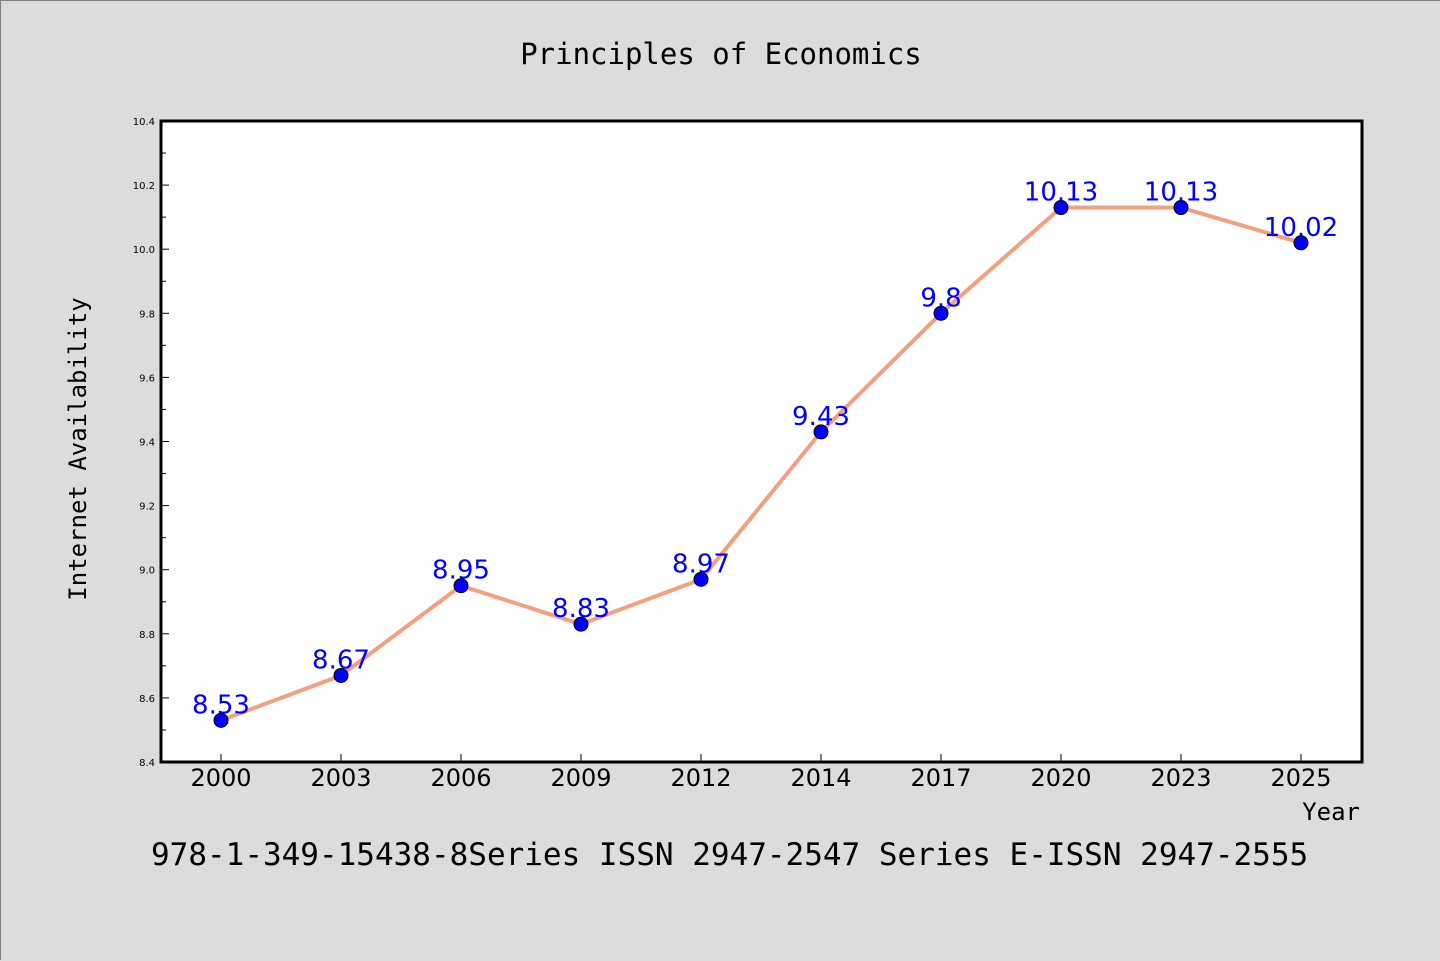 The image size is (1440, 961). Describe the element at coordinates (144, 186) in the screenshot. I see `y-tick-label: 10.2` at that location.